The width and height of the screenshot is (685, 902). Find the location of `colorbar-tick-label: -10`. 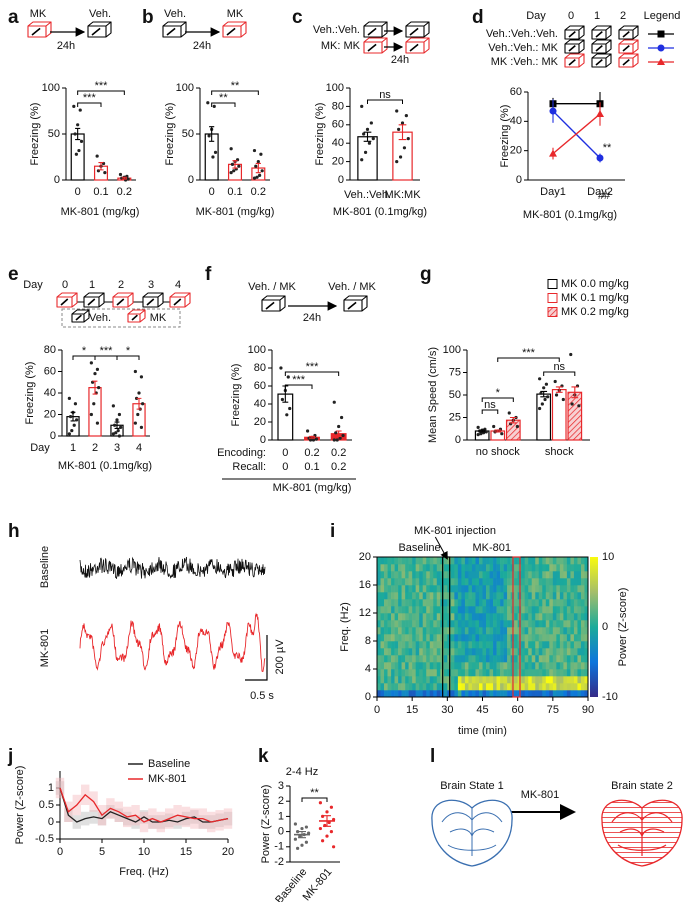

colorbar-tick-label: -10 is located at coordinates (610, 697).